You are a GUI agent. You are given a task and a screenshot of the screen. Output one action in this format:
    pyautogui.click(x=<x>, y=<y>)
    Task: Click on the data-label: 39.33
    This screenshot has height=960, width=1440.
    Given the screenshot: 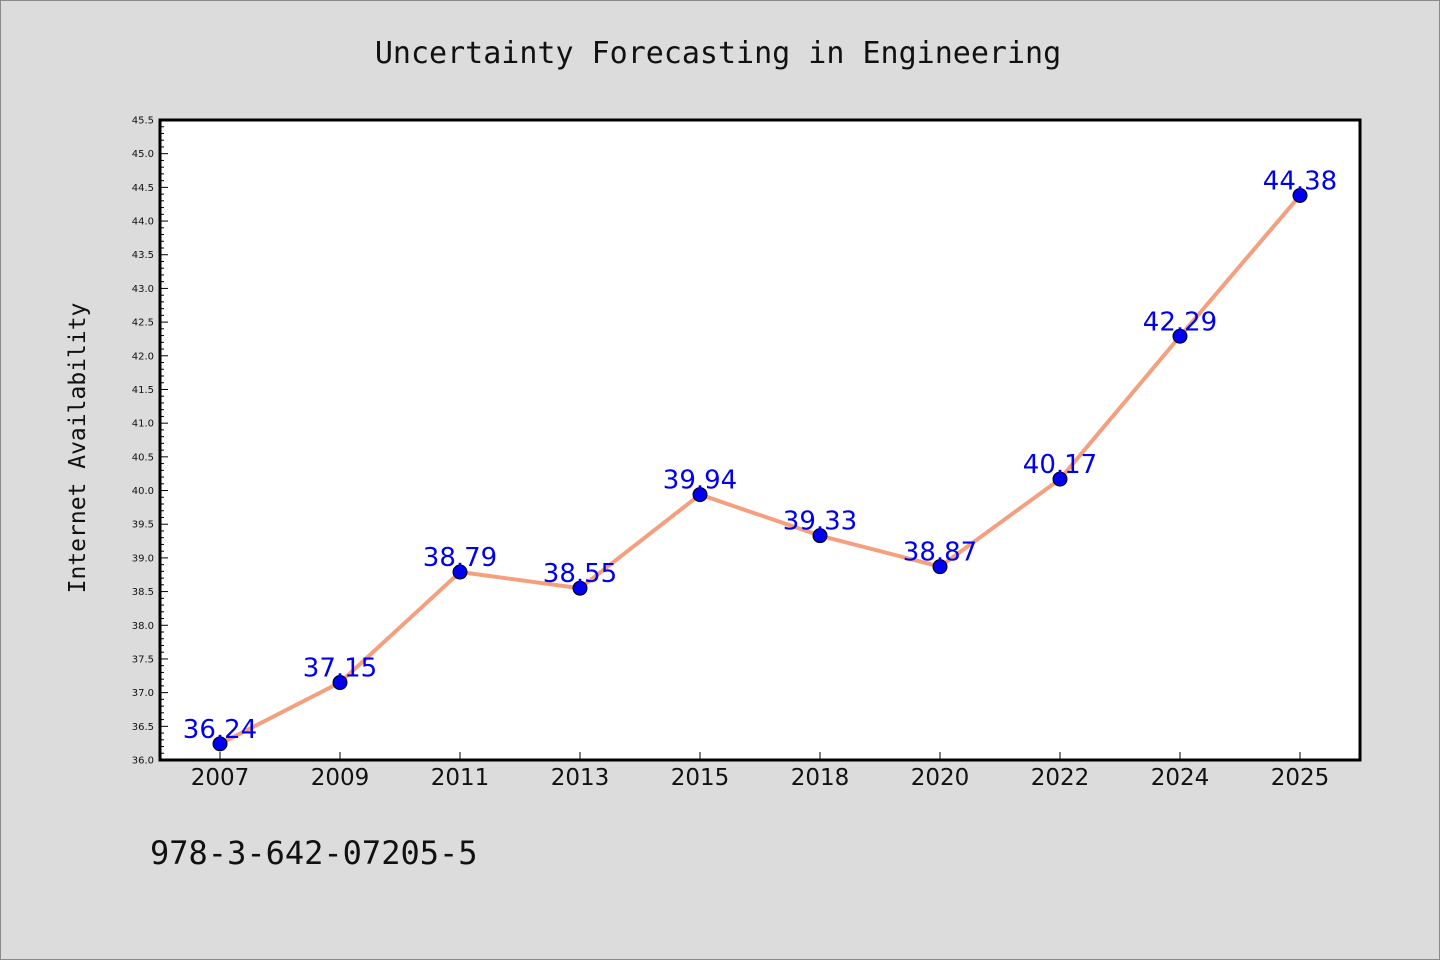 What is the action you would take?
    pyautogui.click(x=820, y=522)
    